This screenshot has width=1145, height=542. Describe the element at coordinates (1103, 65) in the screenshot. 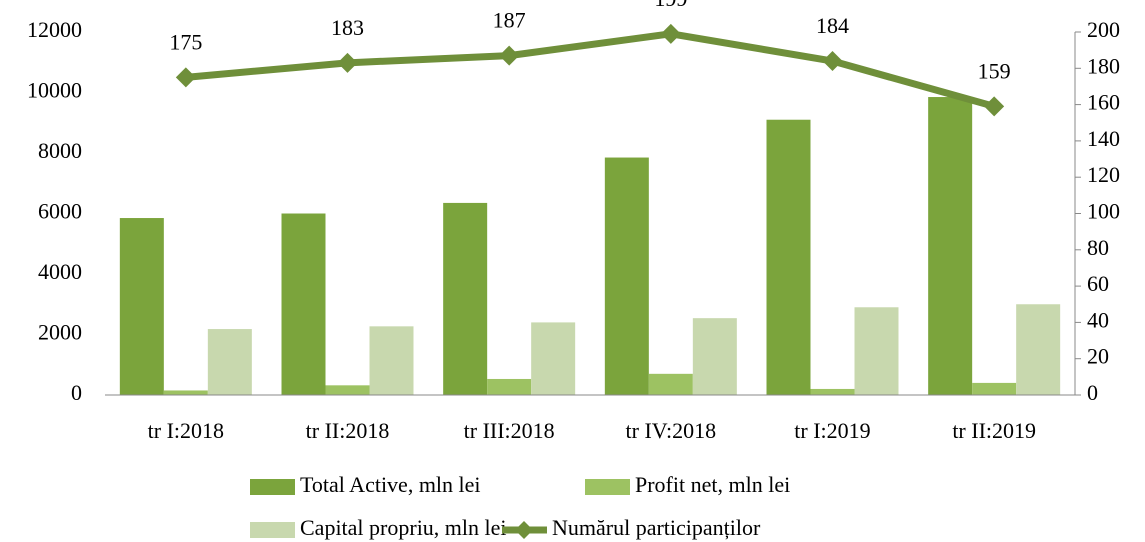

I see `y2-tick-label: 180` at that location.